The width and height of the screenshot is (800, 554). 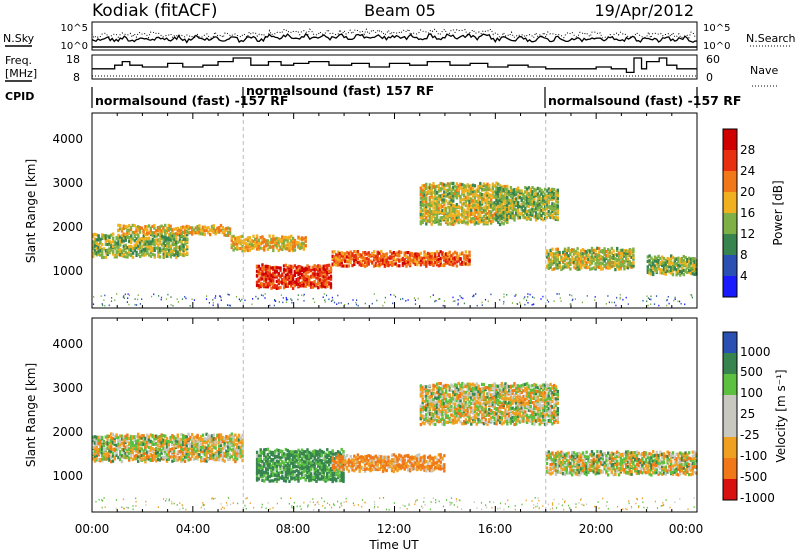 What do you see at coordinates (21, 73) in the screenshot?
I see `freq-label-bottom: [MHz]` at bounding box center [21, 73].